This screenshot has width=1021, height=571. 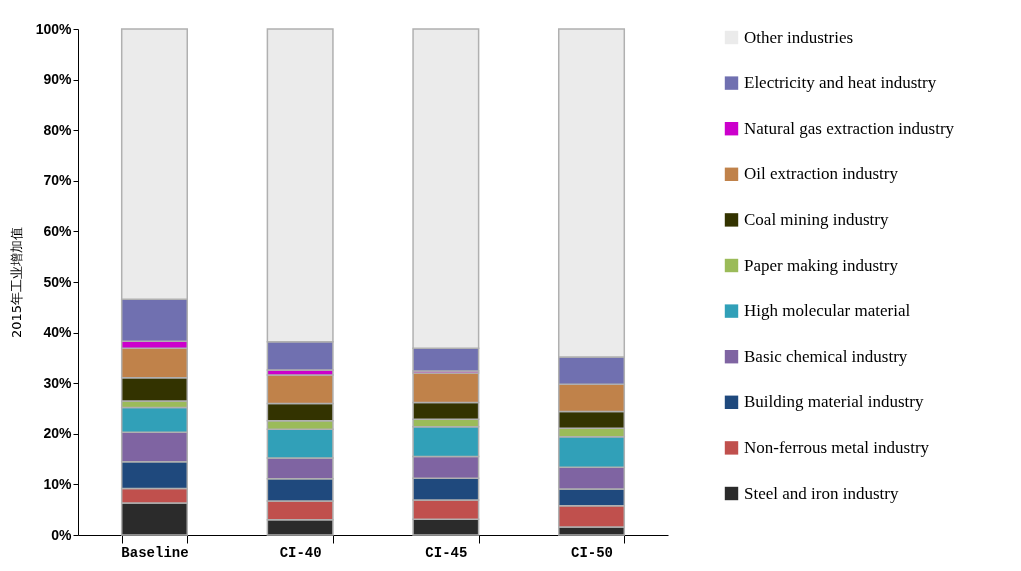 I want to click on legend-label: High molecular material, so click(x=827, y=311).